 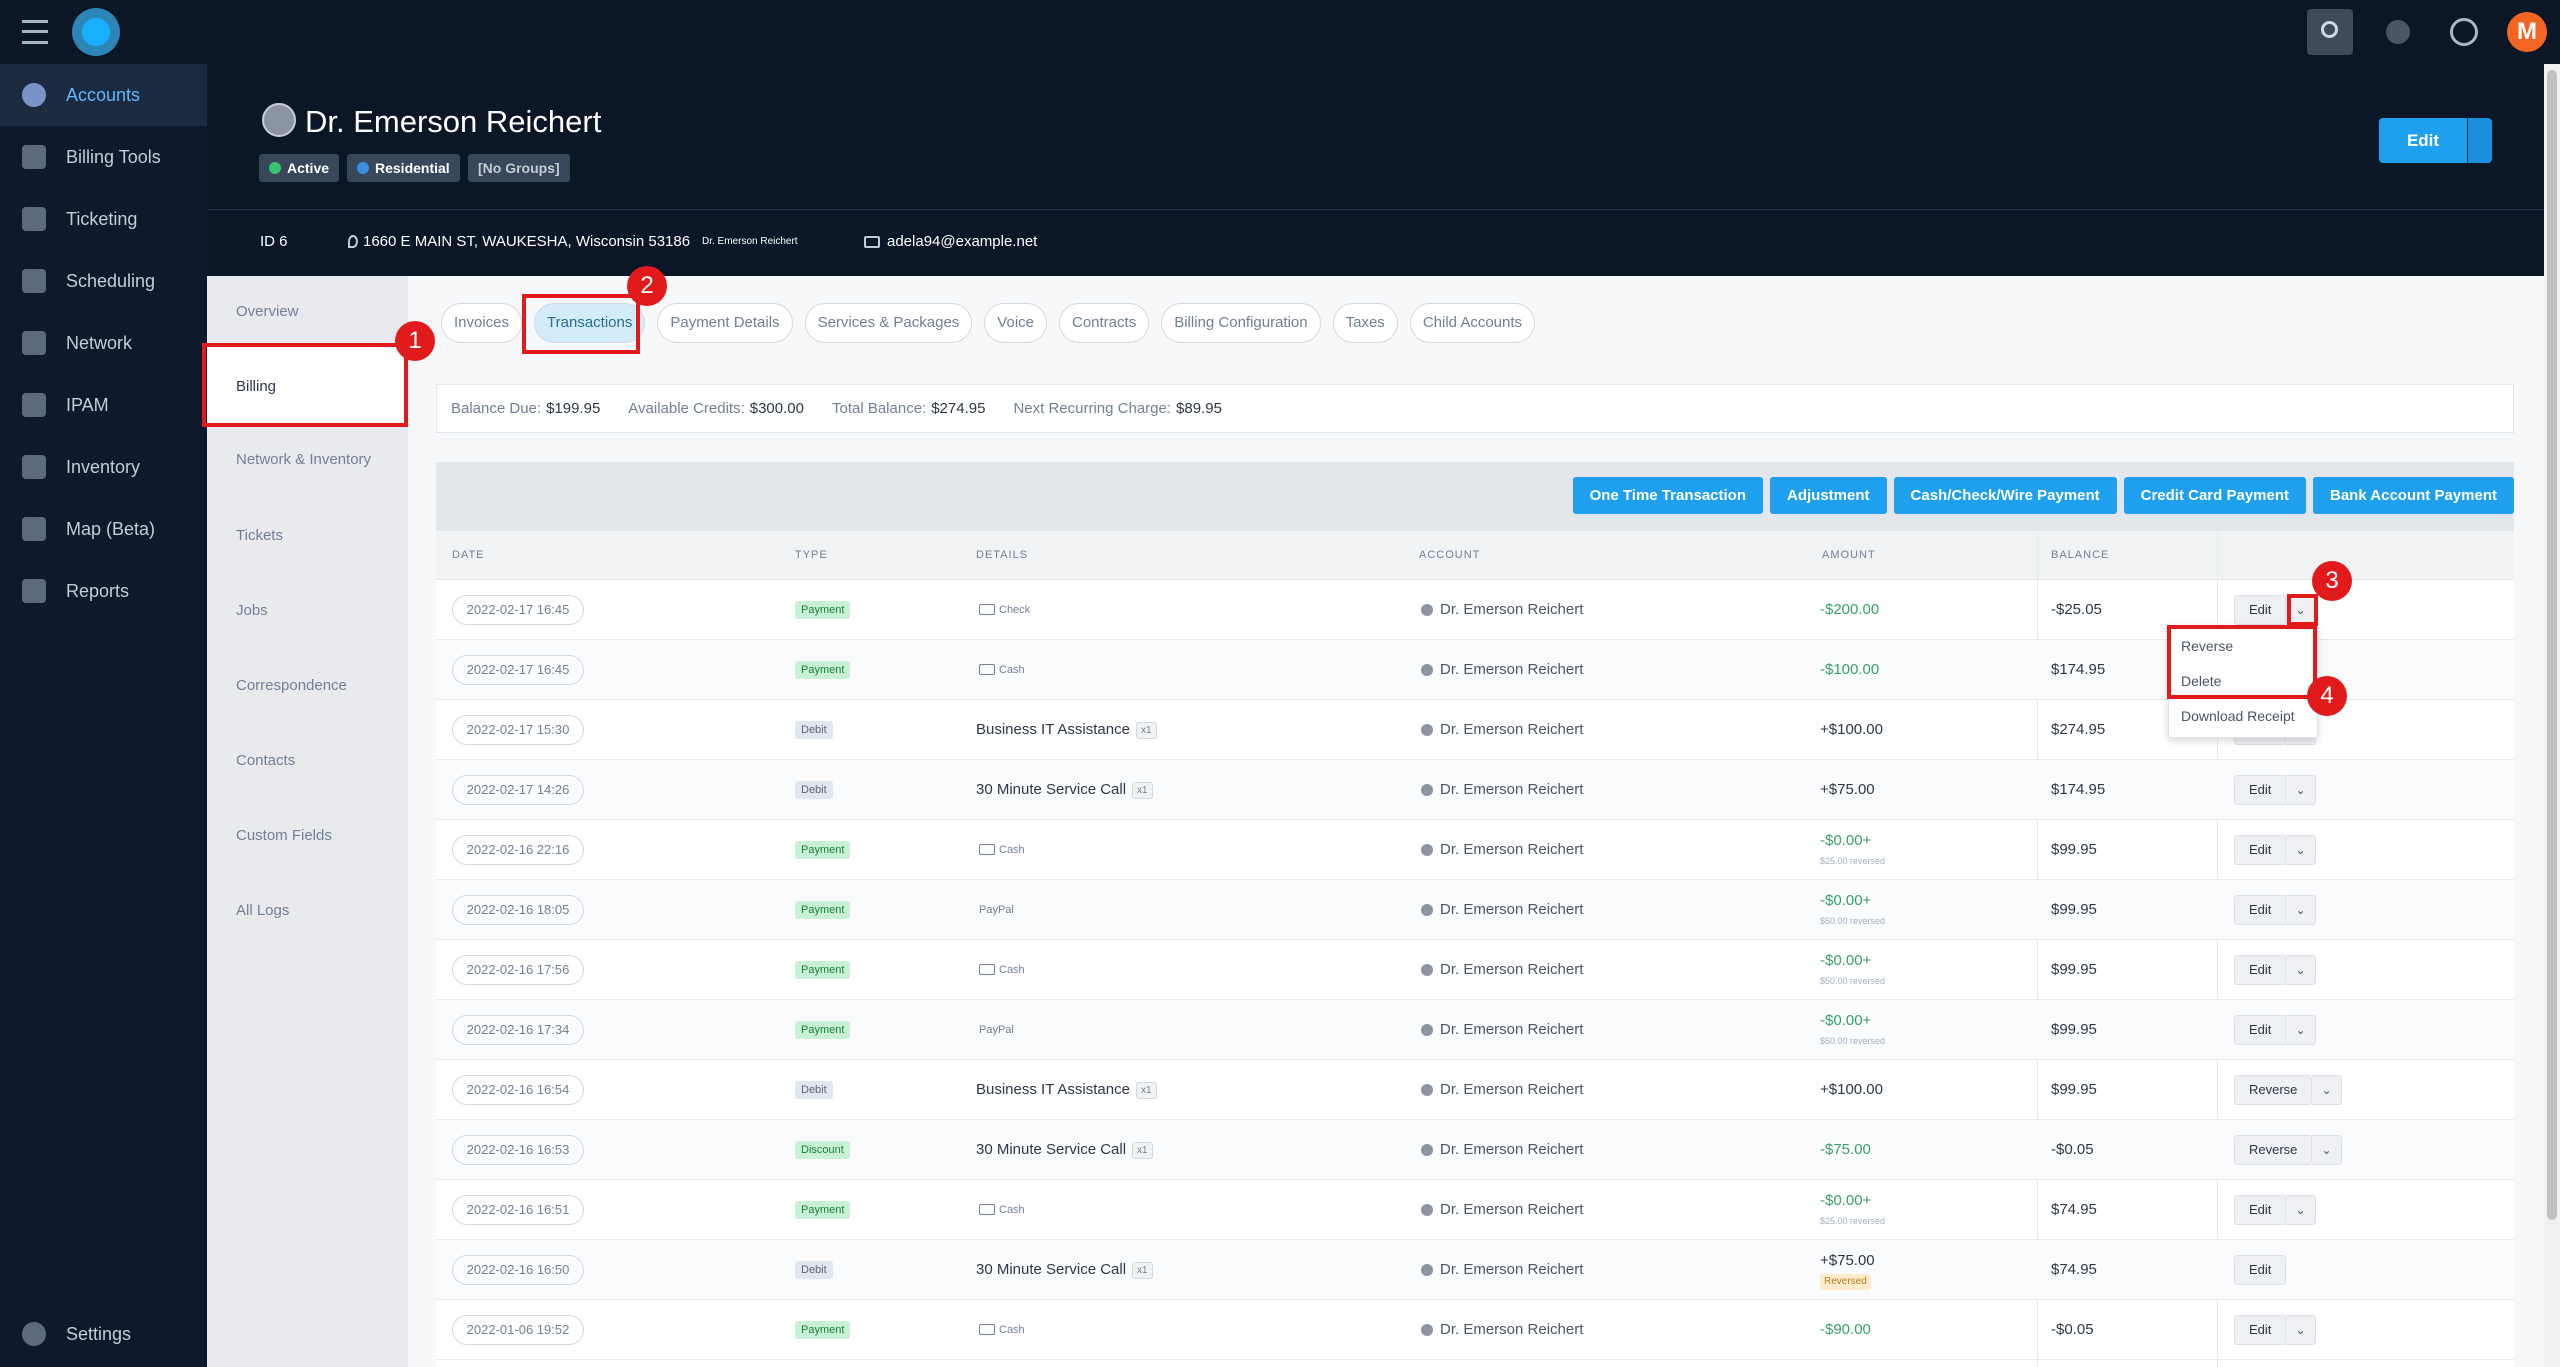 What do you see at coordinates (291, 685) in the screenshot?
I see `sub-nav-item: Correspondence` at bounding box center [291, 685].